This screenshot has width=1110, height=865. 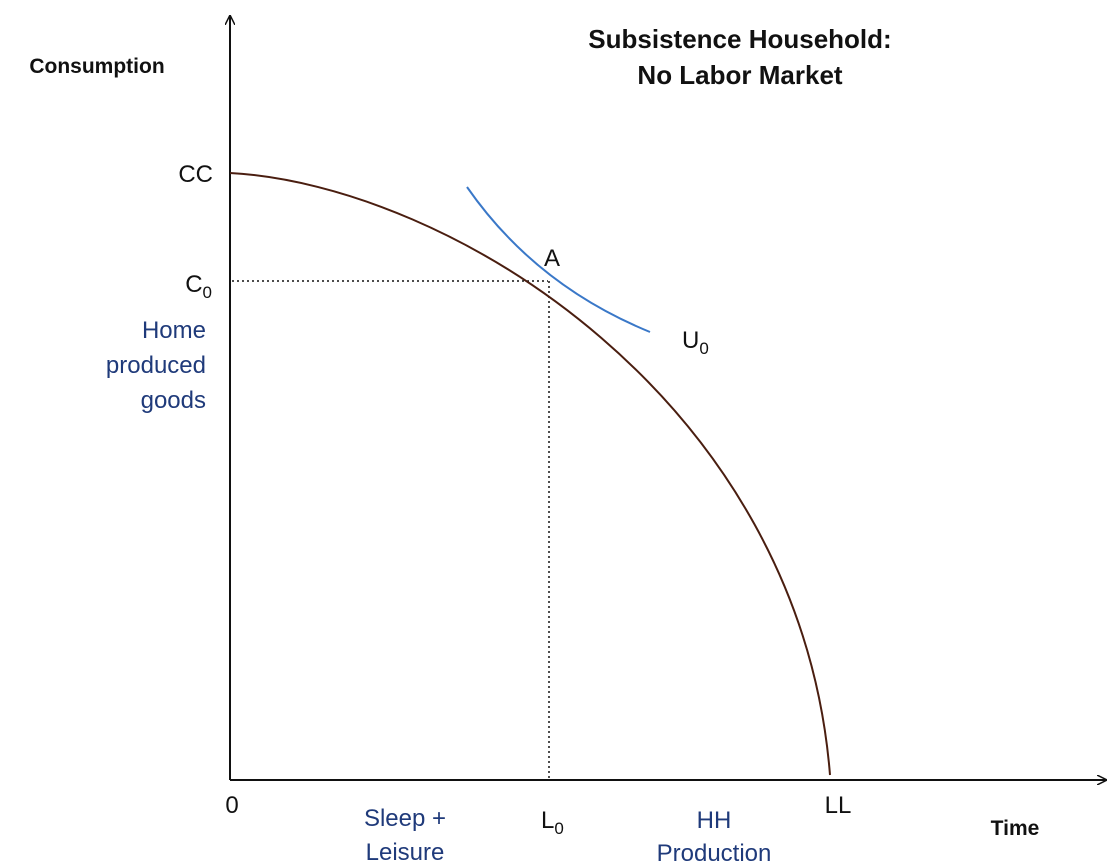 I want to click on region-label: Leisure, so click(x=405, y=852).